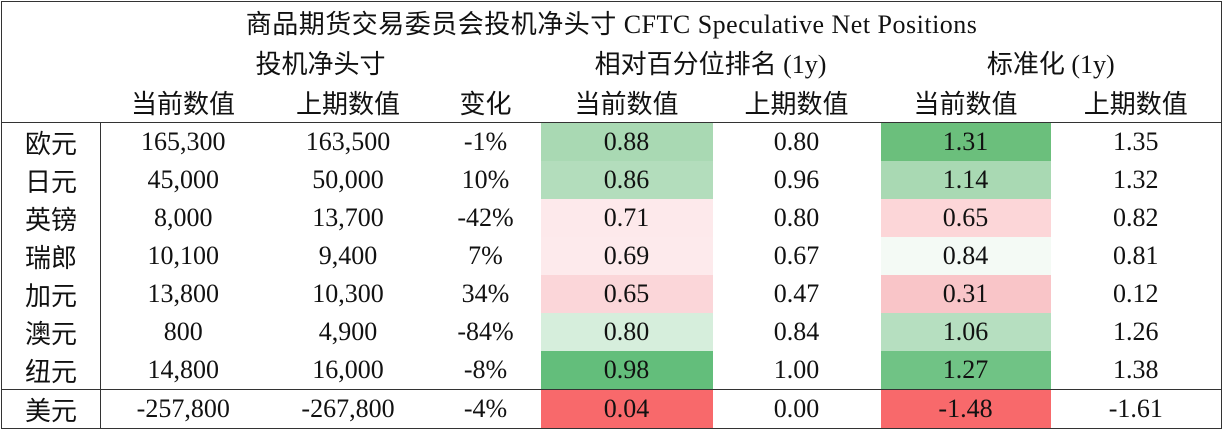 This screenshot has height=438, width=1222. I want to click on data-row: 澳元 800 4,900 -84% 0.80 0.84 1.06 1.26, so click(611, 332).